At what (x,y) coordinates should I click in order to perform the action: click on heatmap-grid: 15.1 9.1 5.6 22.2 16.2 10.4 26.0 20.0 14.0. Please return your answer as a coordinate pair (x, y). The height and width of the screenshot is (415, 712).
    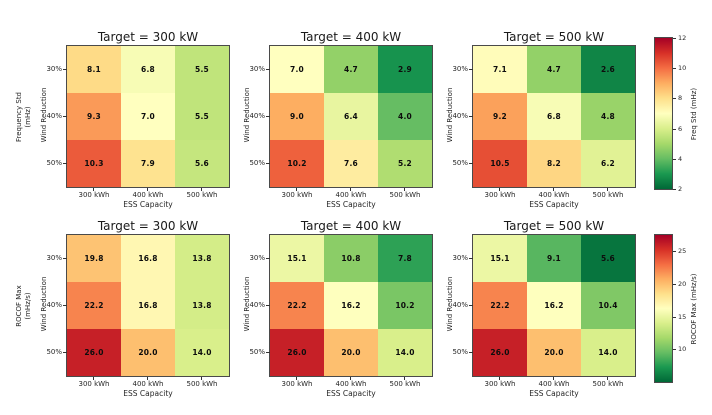
    Looking at the image, I should click on (554, 305).